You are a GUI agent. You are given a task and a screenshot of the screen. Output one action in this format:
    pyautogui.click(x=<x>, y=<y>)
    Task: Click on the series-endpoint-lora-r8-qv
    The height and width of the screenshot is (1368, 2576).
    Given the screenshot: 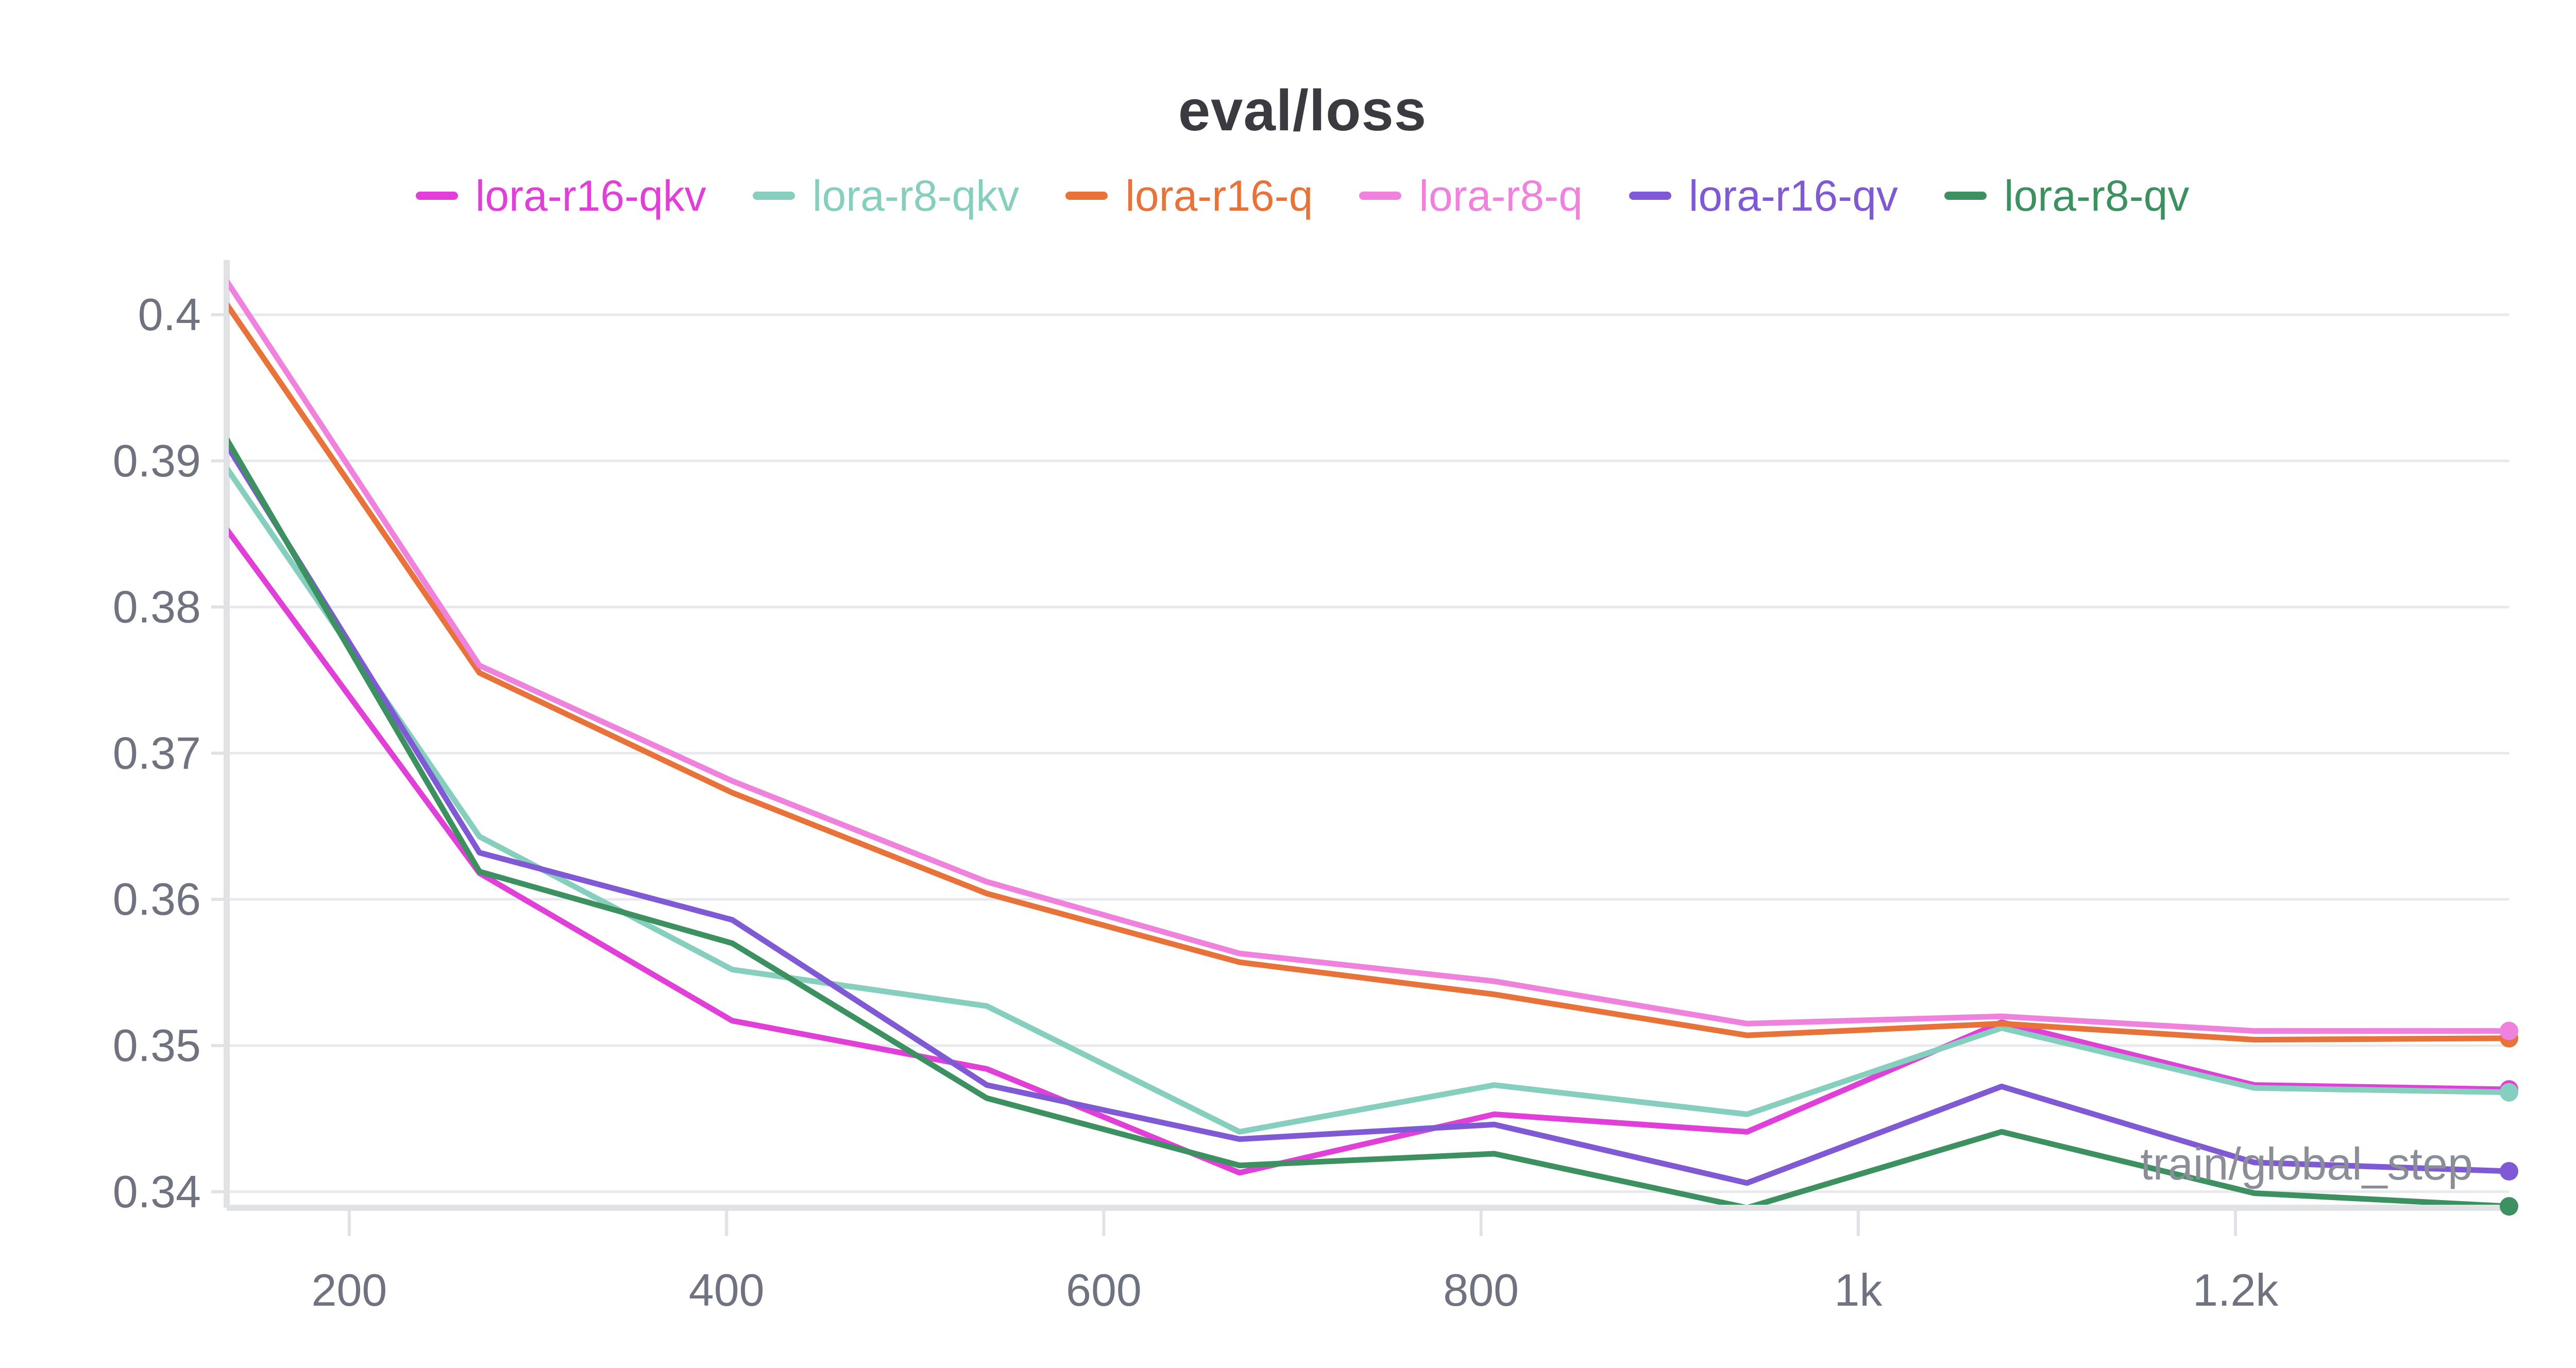 What is the action you would take?
    pyautogui.click(x=2509, y=1206)
    